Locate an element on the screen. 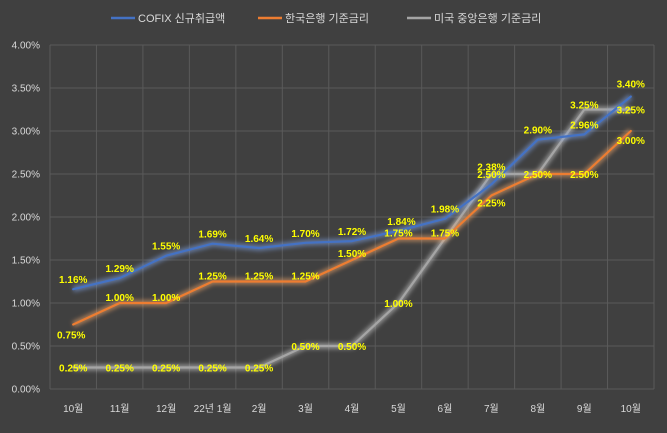 The height and width of the screenshot is (433, 667). data-label: 1.98% is located at coordinates (445, 210).